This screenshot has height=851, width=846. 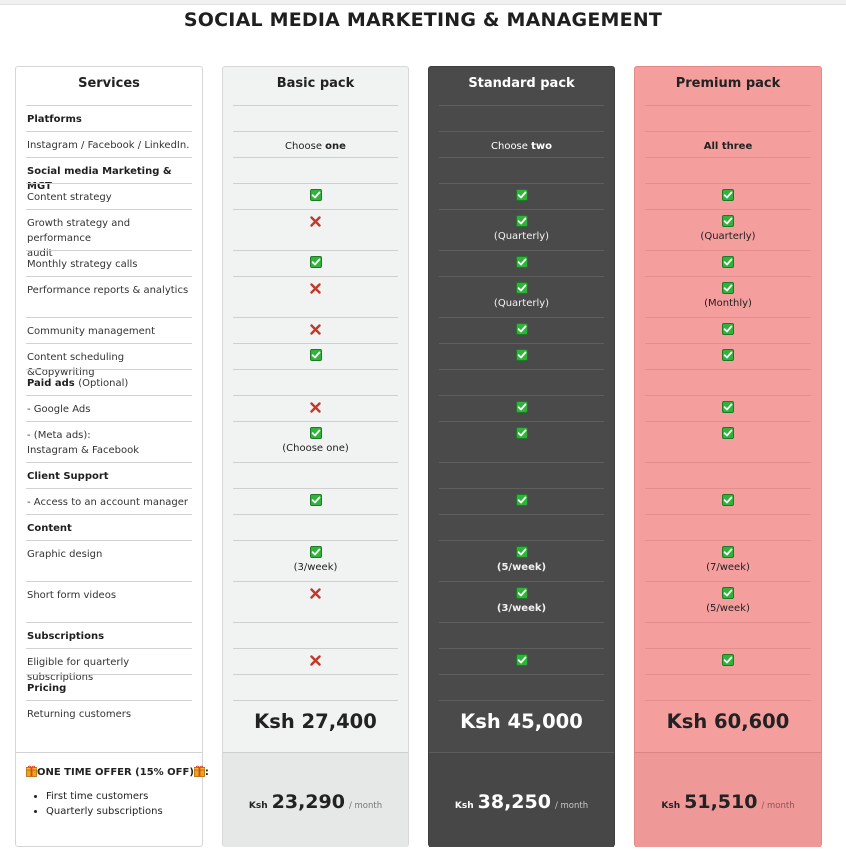 I want to click on premium-row-subscriptions, so click(x=728, y=635).